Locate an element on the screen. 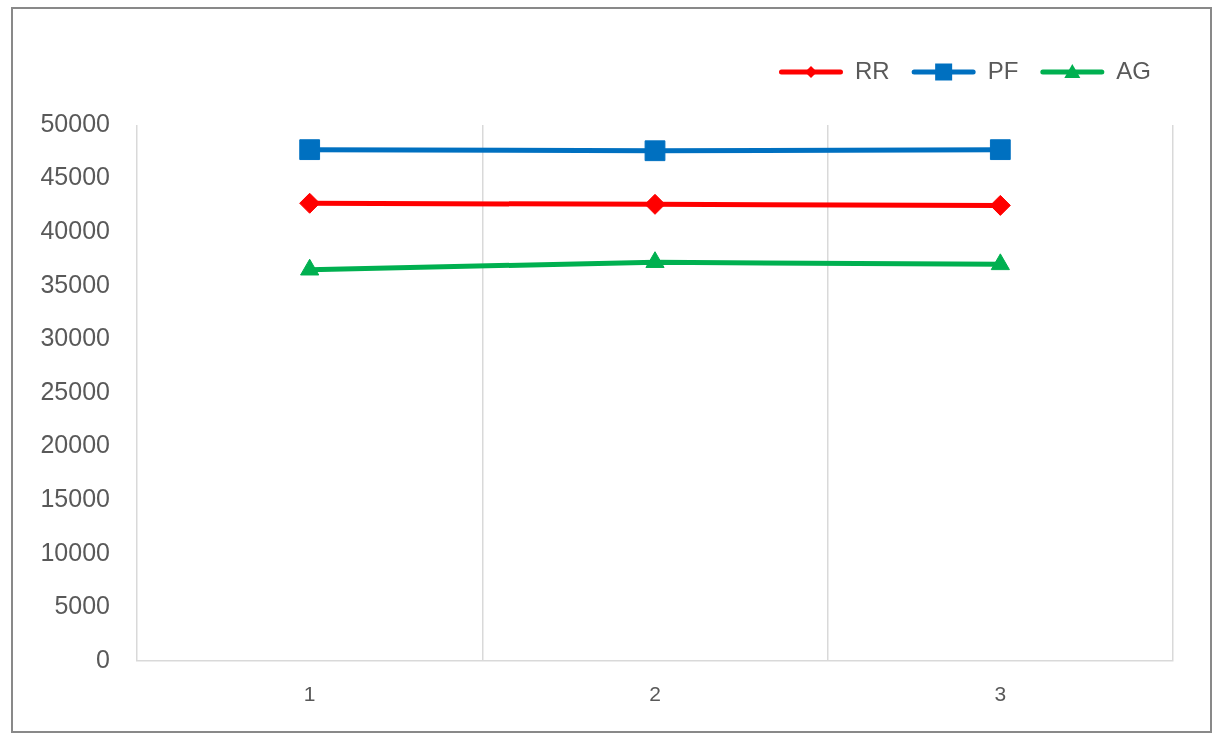  y-tick-label: 20000 is located at coordinates (75, 444).